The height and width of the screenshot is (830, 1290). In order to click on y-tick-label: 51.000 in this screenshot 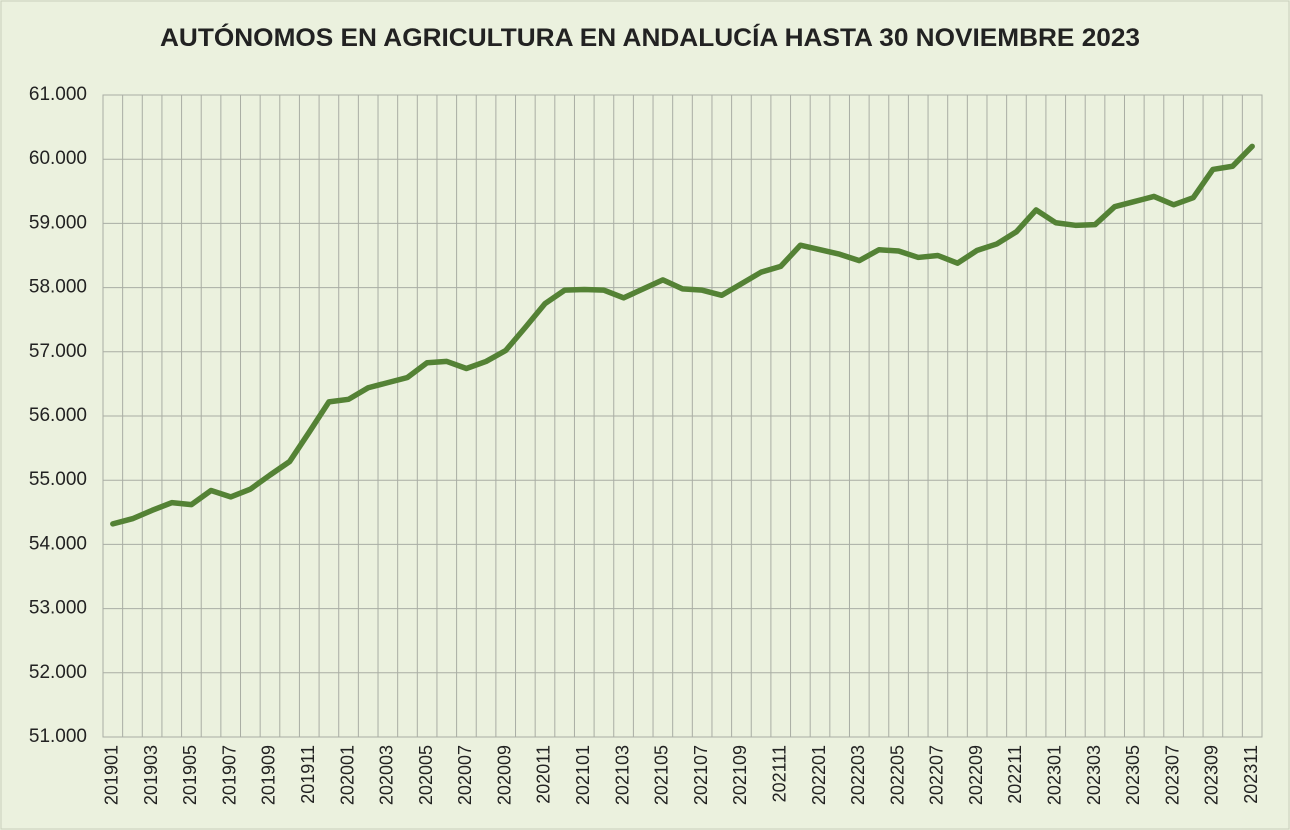, I will do `click(58, 736)`.